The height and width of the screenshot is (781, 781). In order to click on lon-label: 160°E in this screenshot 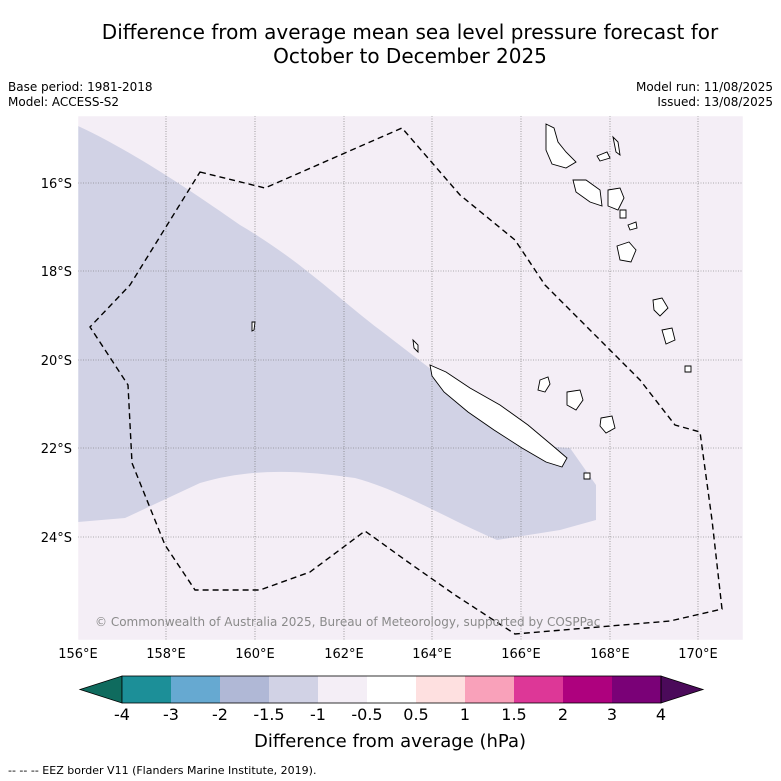, I will do `click(255, 654)`.